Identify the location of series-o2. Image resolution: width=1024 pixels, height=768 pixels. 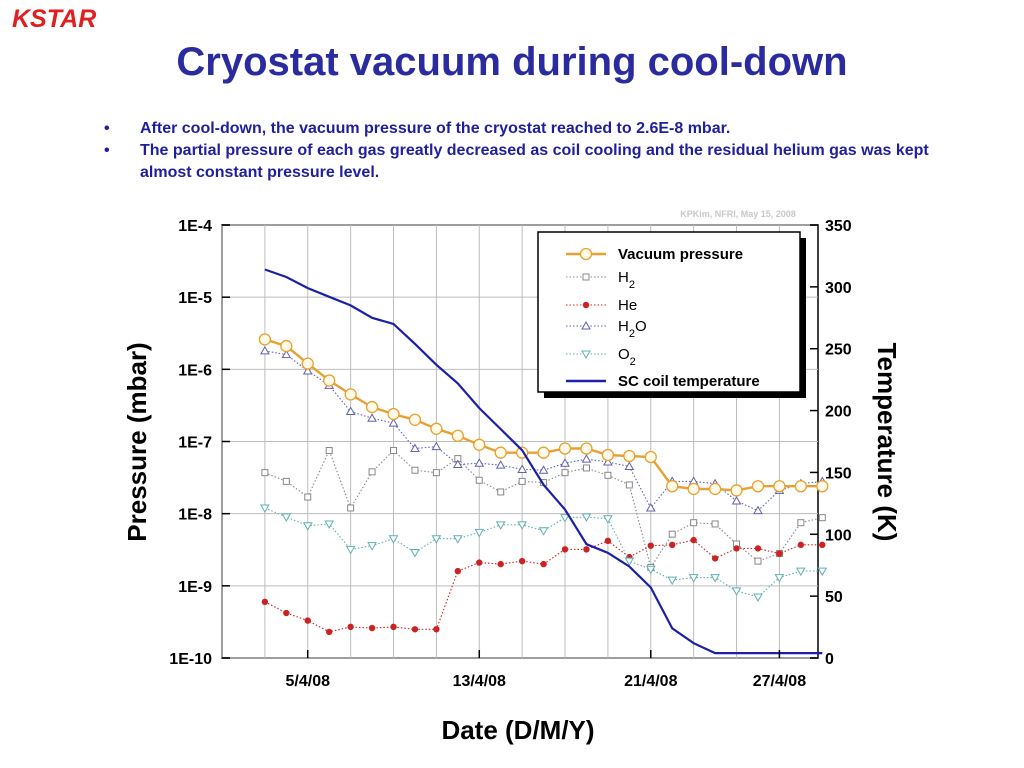
(544, 553).